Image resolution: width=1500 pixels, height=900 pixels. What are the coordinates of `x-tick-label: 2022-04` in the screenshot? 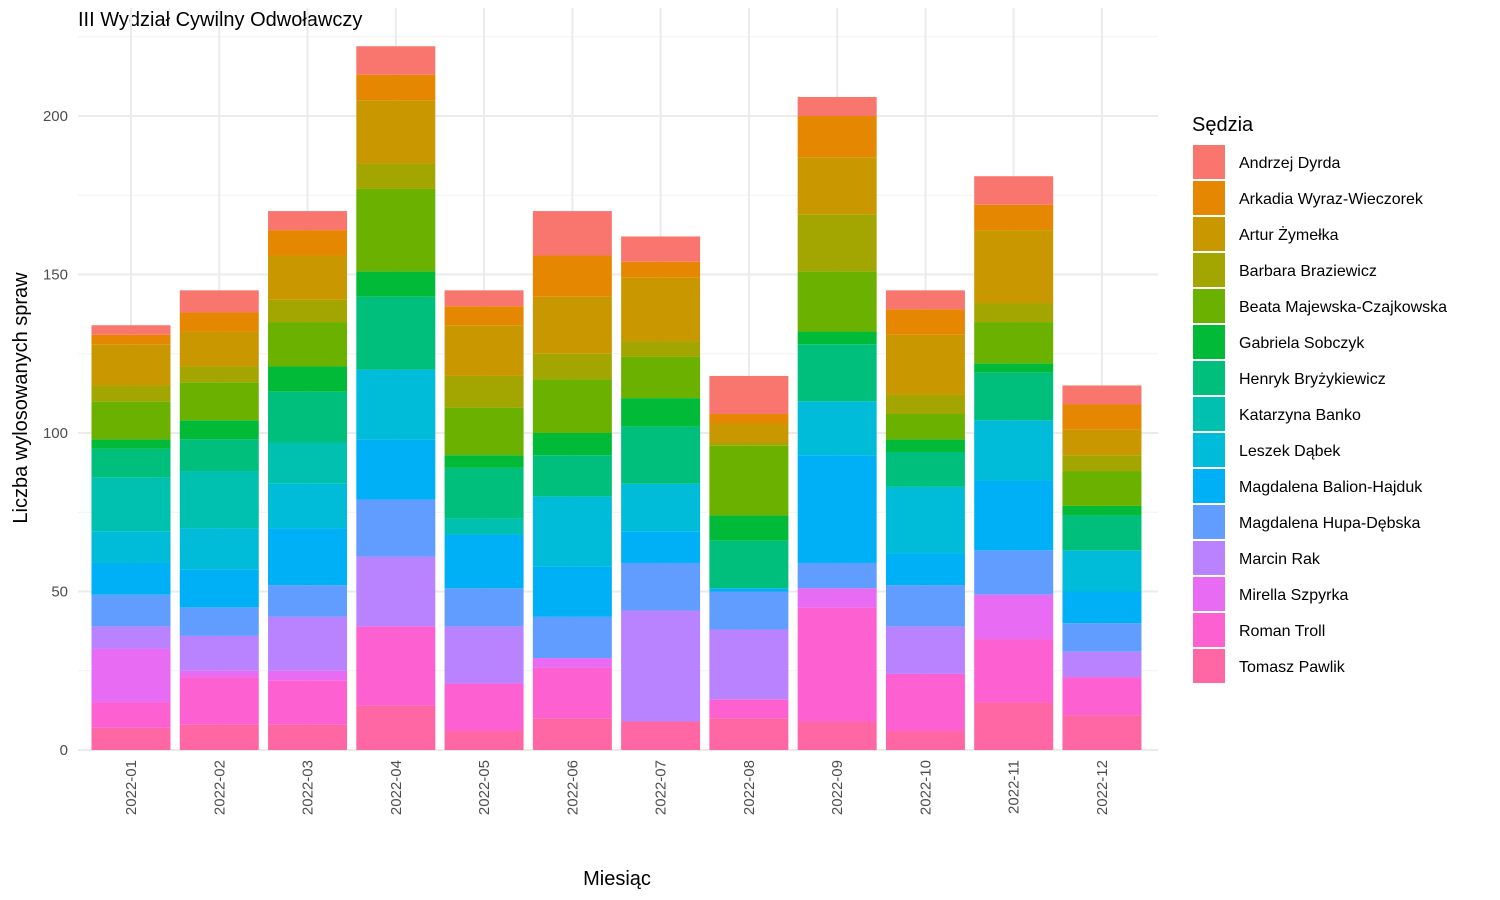 It's located at (396, 787).